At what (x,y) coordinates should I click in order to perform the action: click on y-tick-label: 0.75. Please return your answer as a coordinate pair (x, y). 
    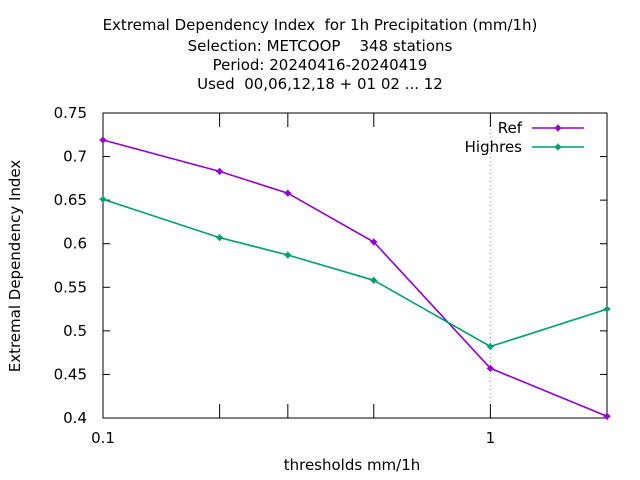
    Looking at the image, I should click on (70, 113).